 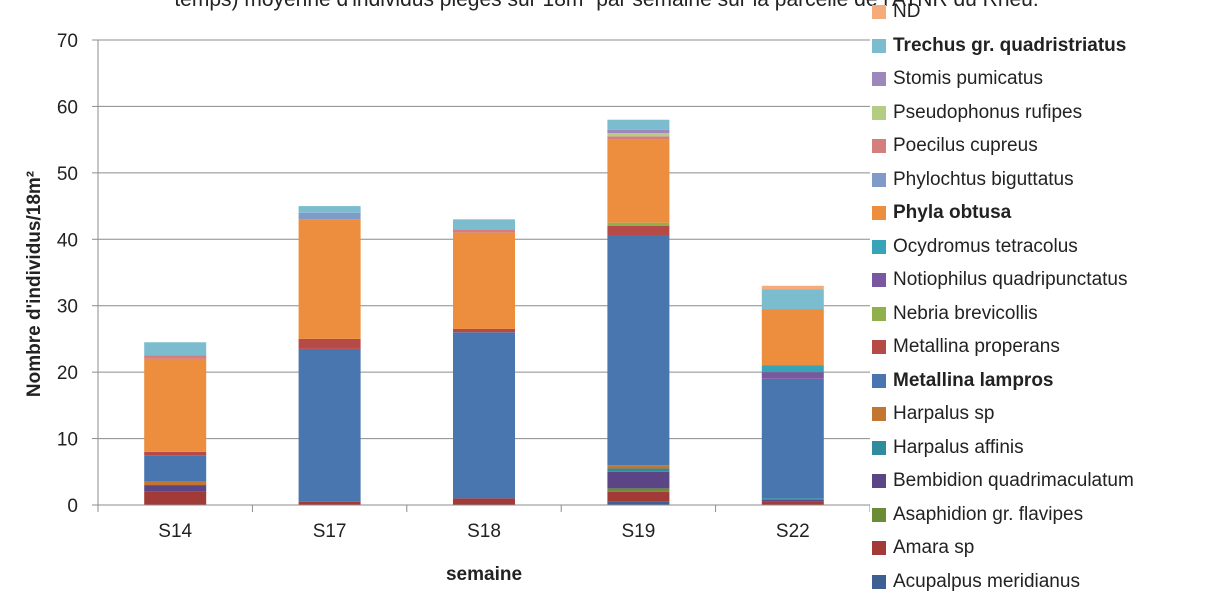 I want to click on legend-item: ND, so click(x=896, y=12).